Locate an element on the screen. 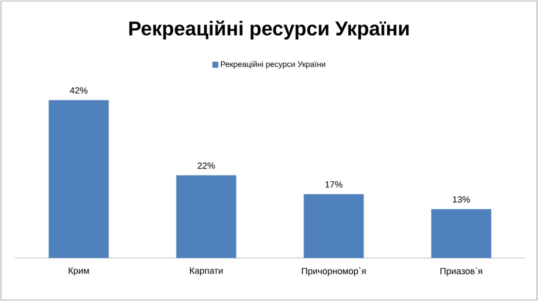 The width and height of the screenshot is (538, 301). data-label: 13% is located at coordinates (461, 199).